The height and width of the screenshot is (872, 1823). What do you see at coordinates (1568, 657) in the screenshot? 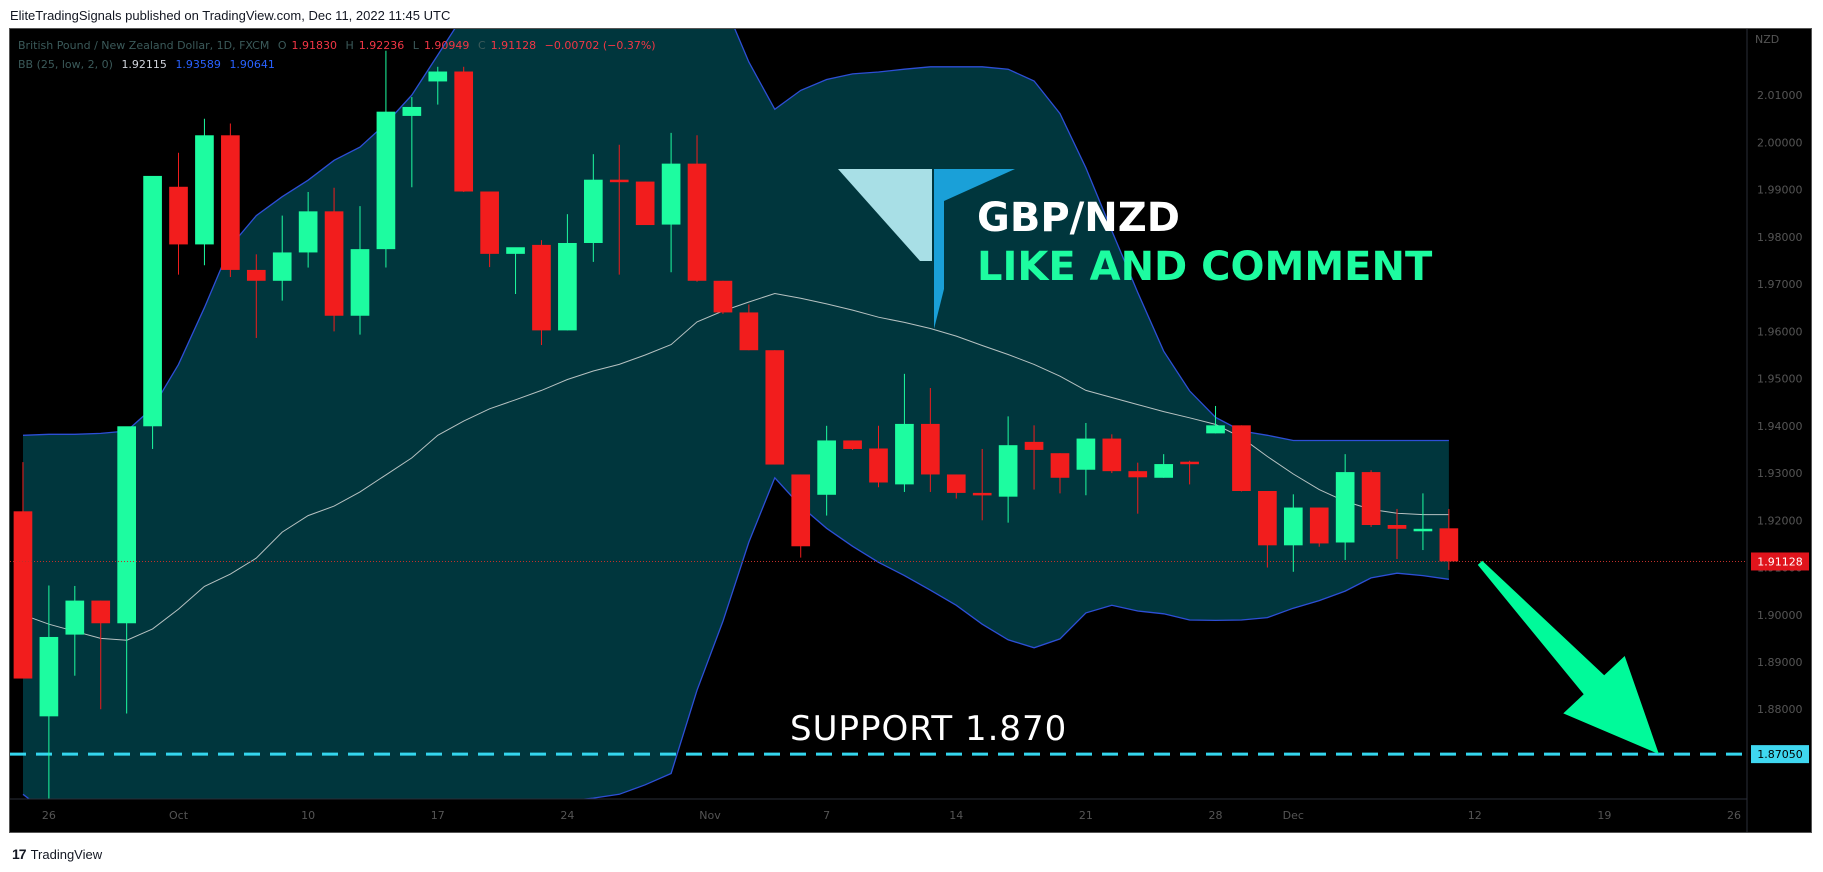
I see `down-arrow` at bounding box center [1568, 657].